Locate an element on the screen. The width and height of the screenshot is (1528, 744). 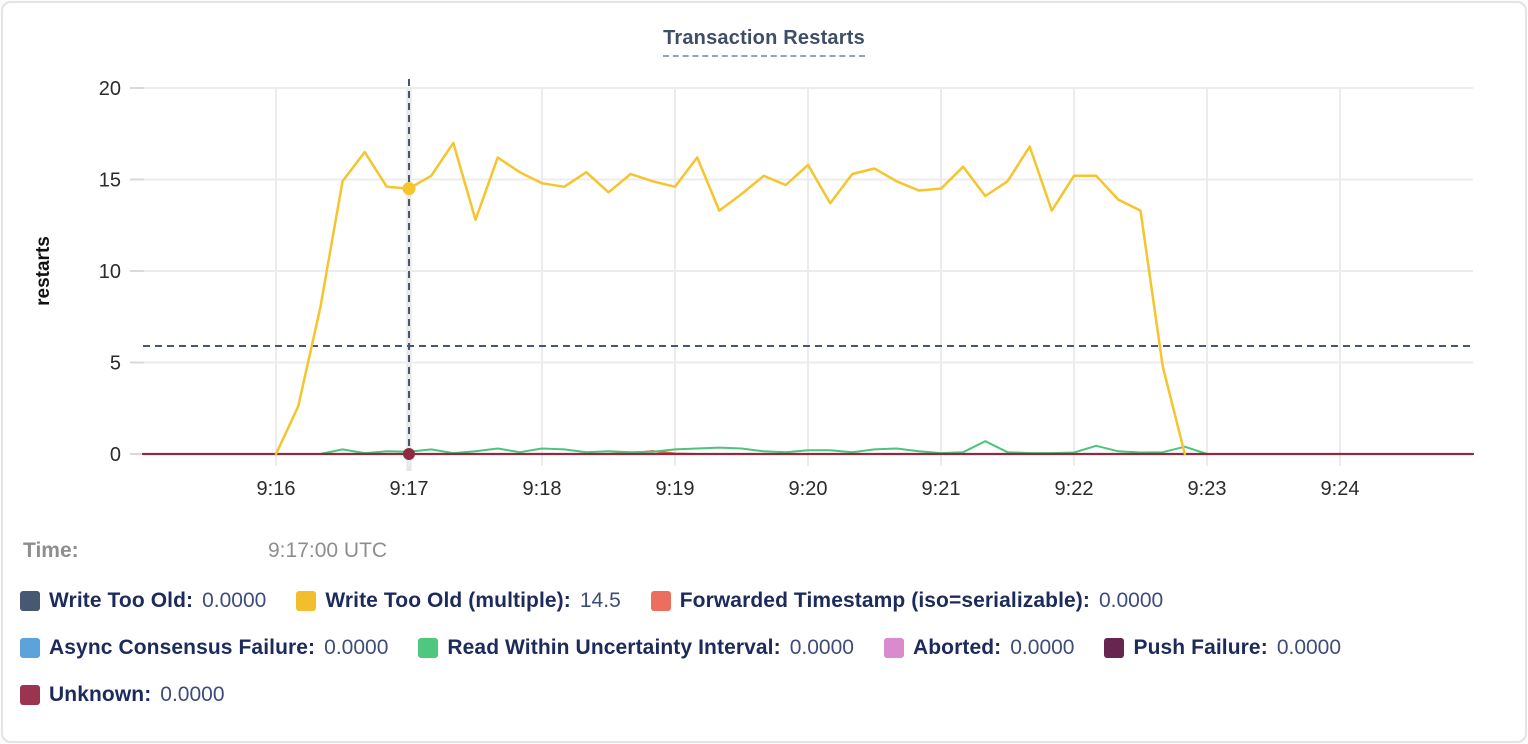
chart-title: Transaction Restarts is located at coordinates (764, 42).